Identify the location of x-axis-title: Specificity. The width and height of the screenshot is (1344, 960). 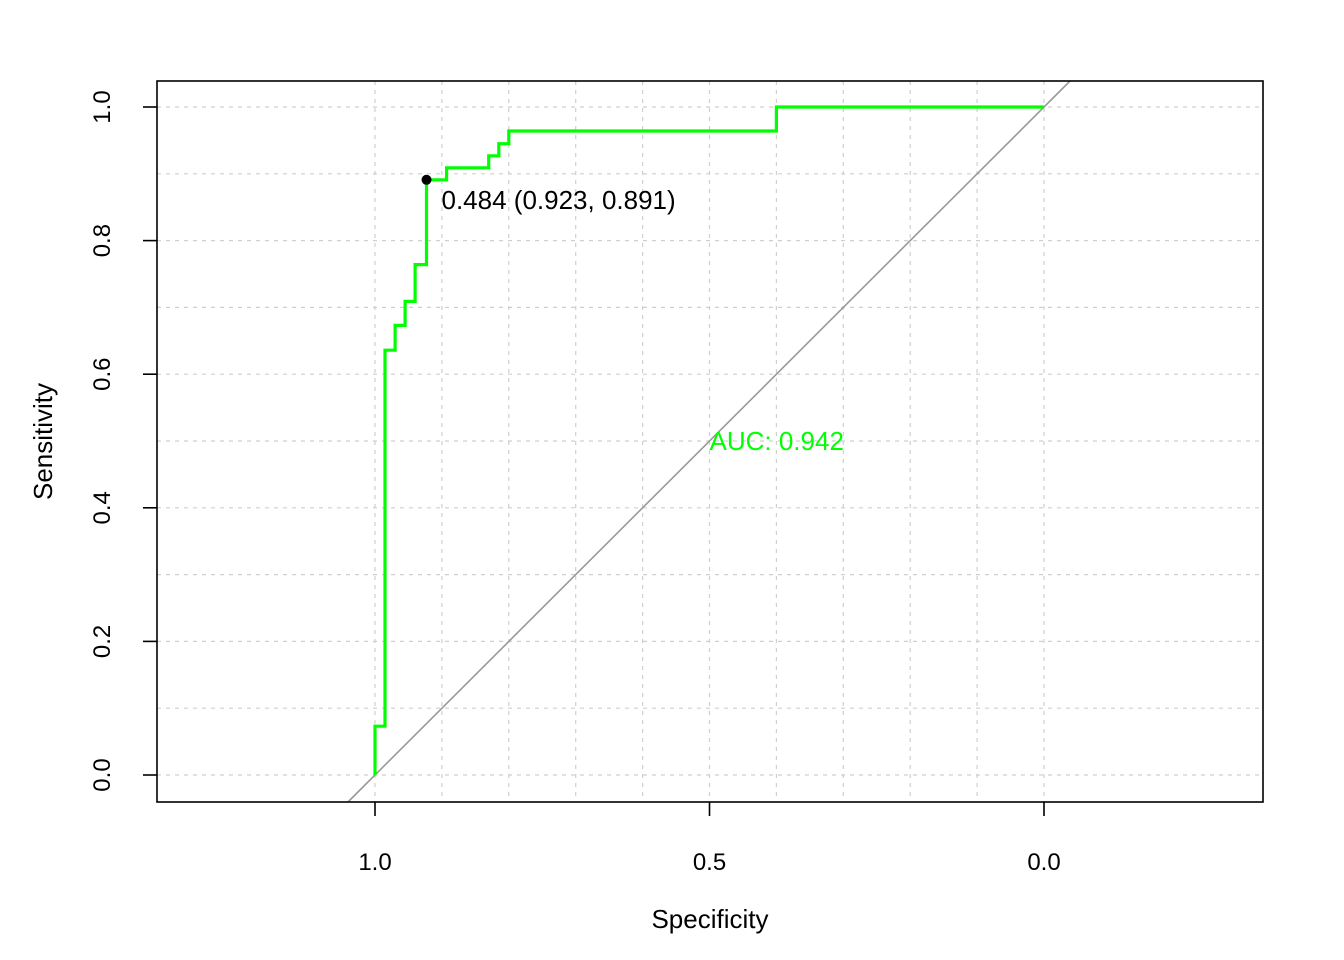
(709, 919).